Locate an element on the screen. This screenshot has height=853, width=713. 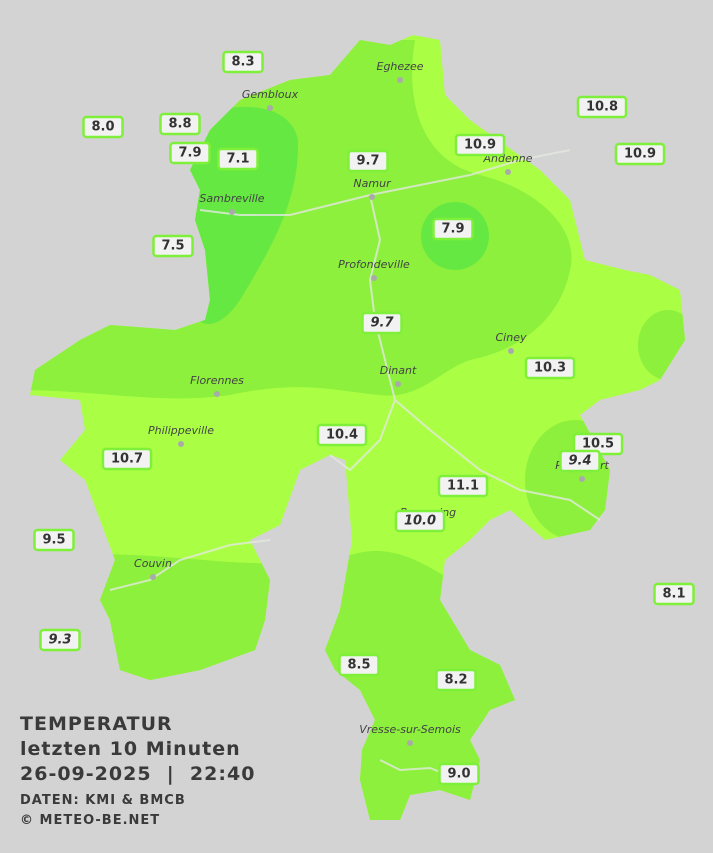
station: 7.5 is located at coordinates (173, 246).